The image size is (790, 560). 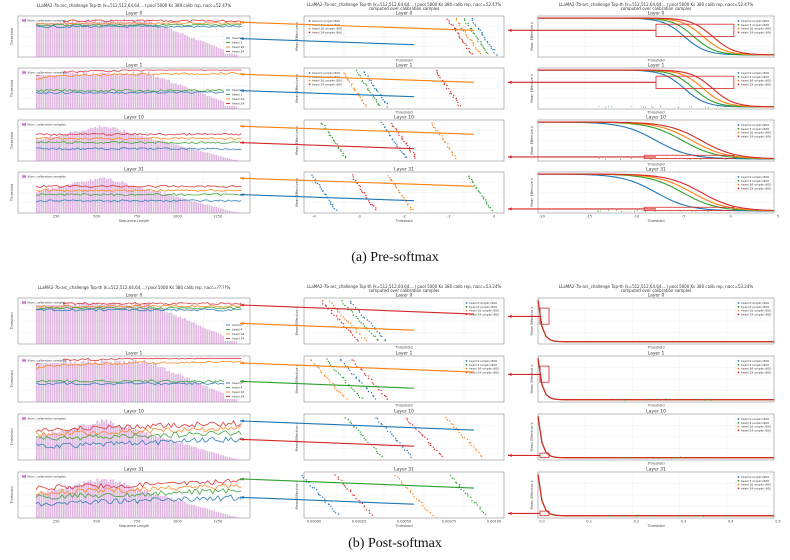 What do you see at coordinates (134, 470) in the screenshot?
I see `left-panel-title: Layer 31` at bounding box center [134, 470].